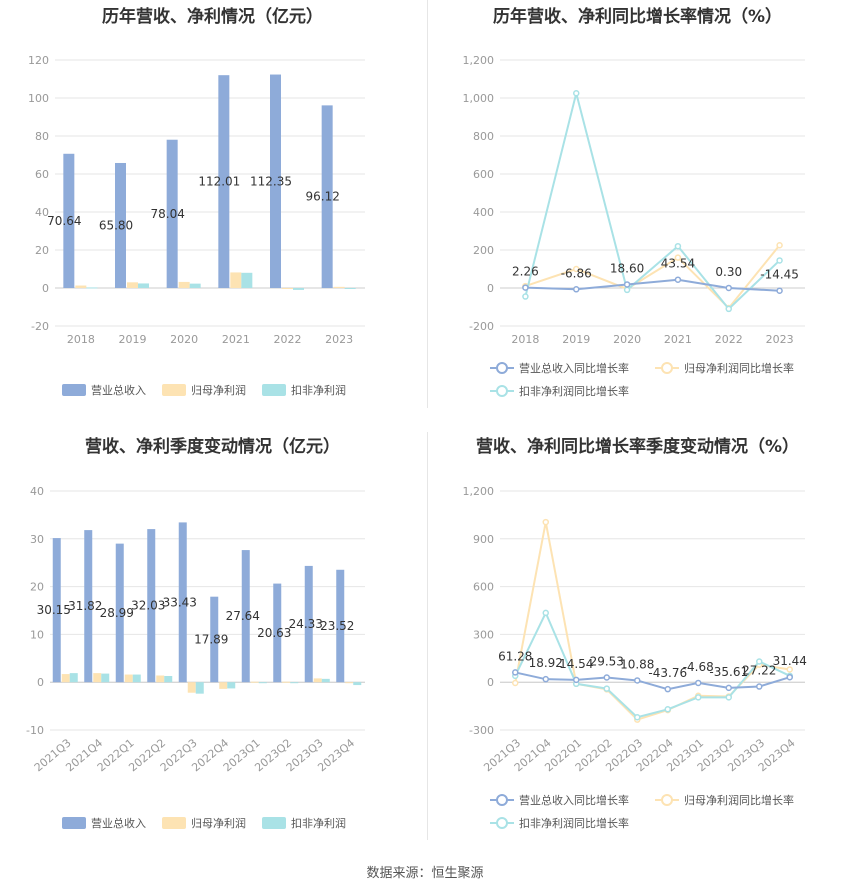  I want to click on annual-y-tick: 80, so click(42, 136).